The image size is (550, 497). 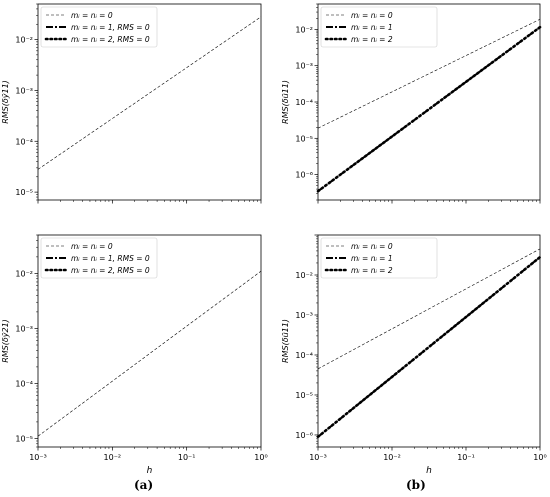 What do you see at coordinates (5, 341) in the screenshot?
I see `y-axis-label: RMS(δȳ21)` at bounding box center [5, 341].